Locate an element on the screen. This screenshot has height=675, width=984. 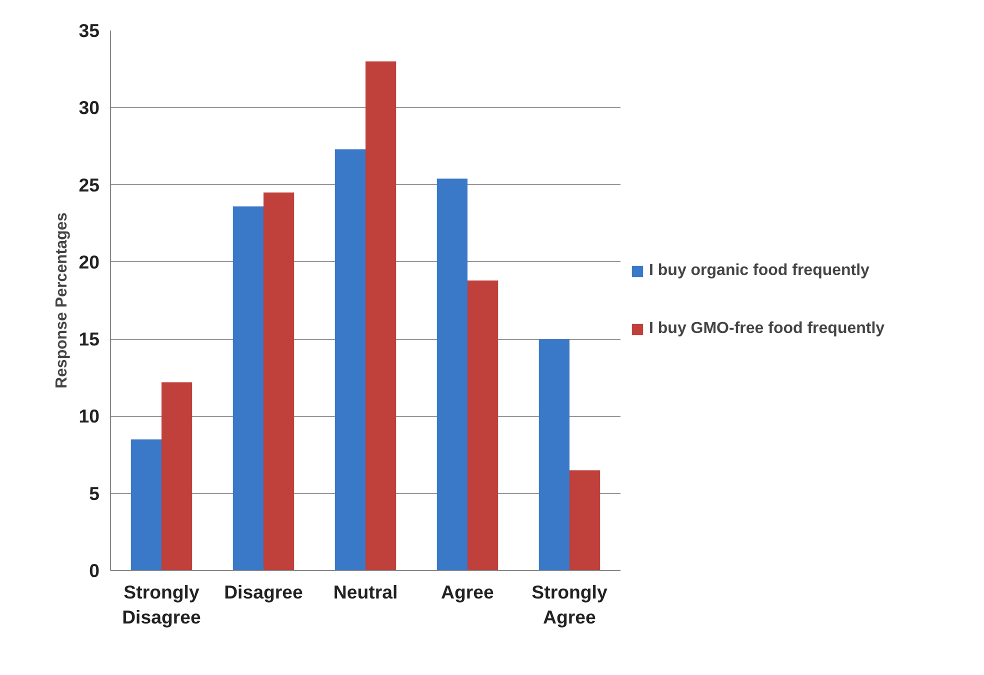
x-tick-label: Disagree is located at coordinates (263, 592).